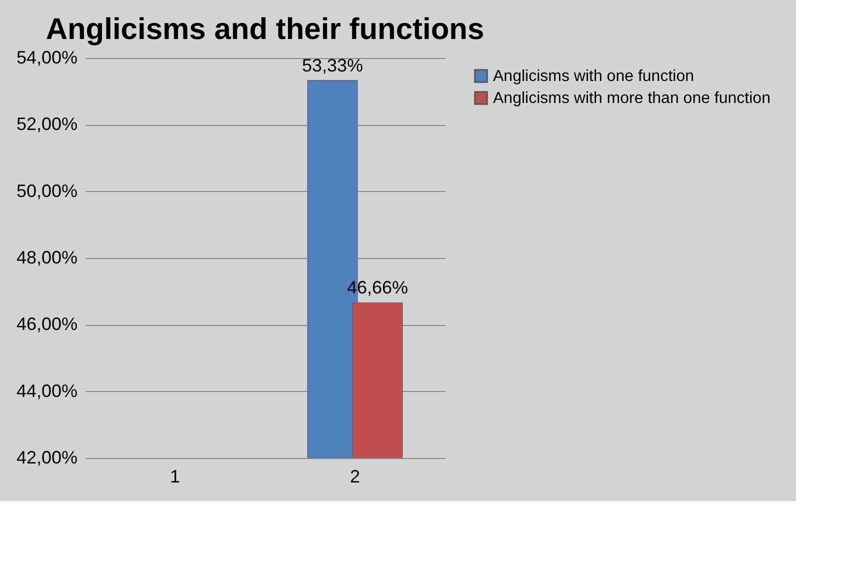 The image size is (854, 575). Describe the element at coordinates (47, 124) in the screenshot. I see `y-tick-label: 52,00%` at that location.